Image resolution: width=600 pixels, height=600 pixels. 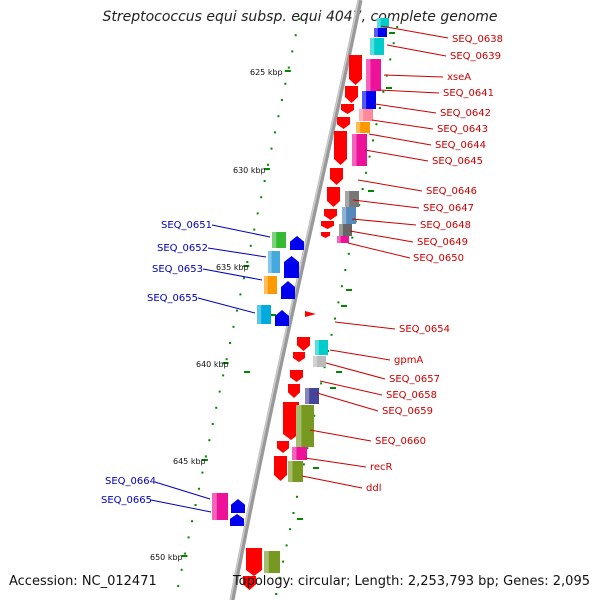 What do you see at coordinates (411, 395) in the screenshot?
I see `gene-label-SEQ_0658: SEQ_0658` at bounding box center [411, 395].